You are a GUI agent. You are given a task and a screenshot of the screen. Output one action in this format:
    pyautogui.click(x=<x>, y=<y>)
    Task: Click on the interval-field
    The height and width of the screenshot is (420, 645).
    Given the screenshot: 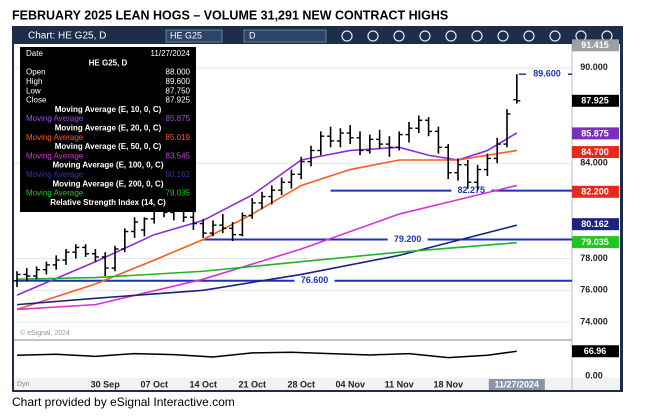 What is the action you would take?
    pyautogui.click(x=285, y=36)
    